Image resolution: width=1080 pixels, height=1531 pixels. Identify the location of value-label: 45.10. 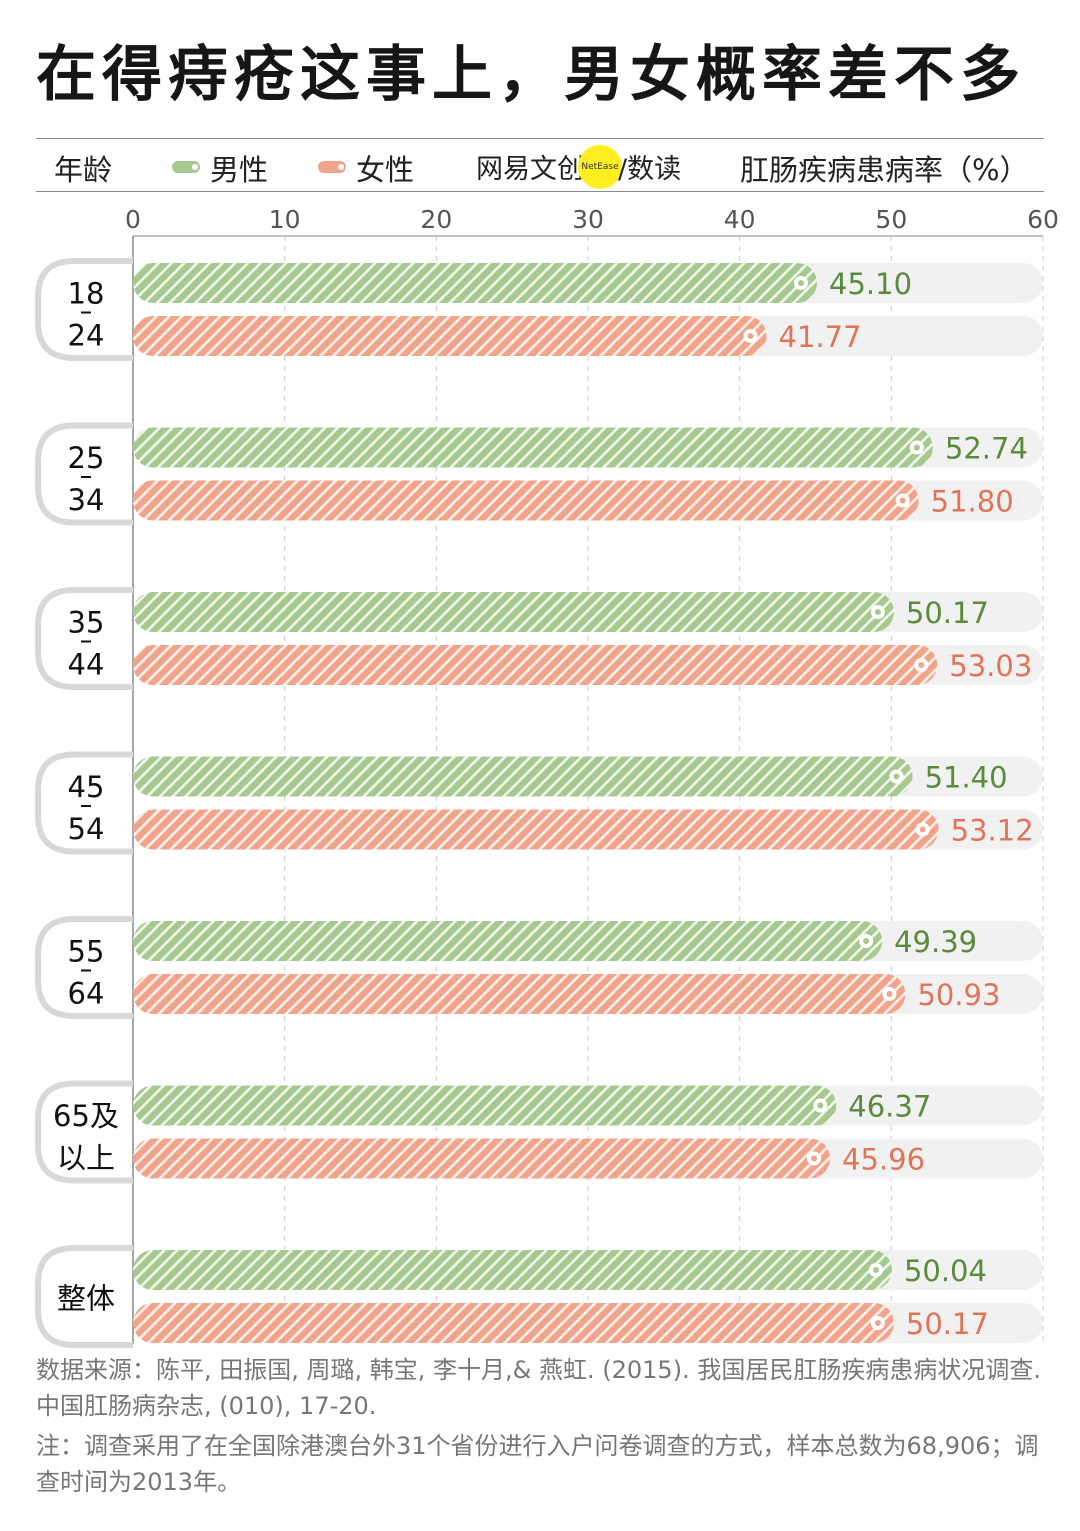
(870, 284).